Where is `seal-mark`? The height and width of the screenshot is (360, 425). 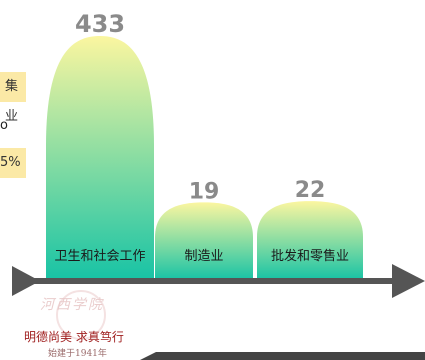
seal-mark is located at coordinates (81, 315).